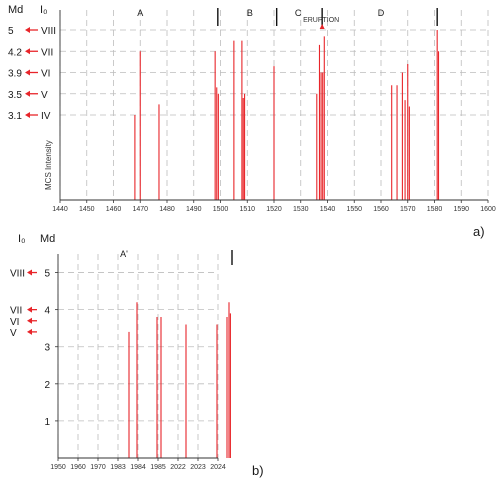  Describe the element at coordinates (16, 311) in the screenshot. I see `intensity-label-b: VII` at that location.